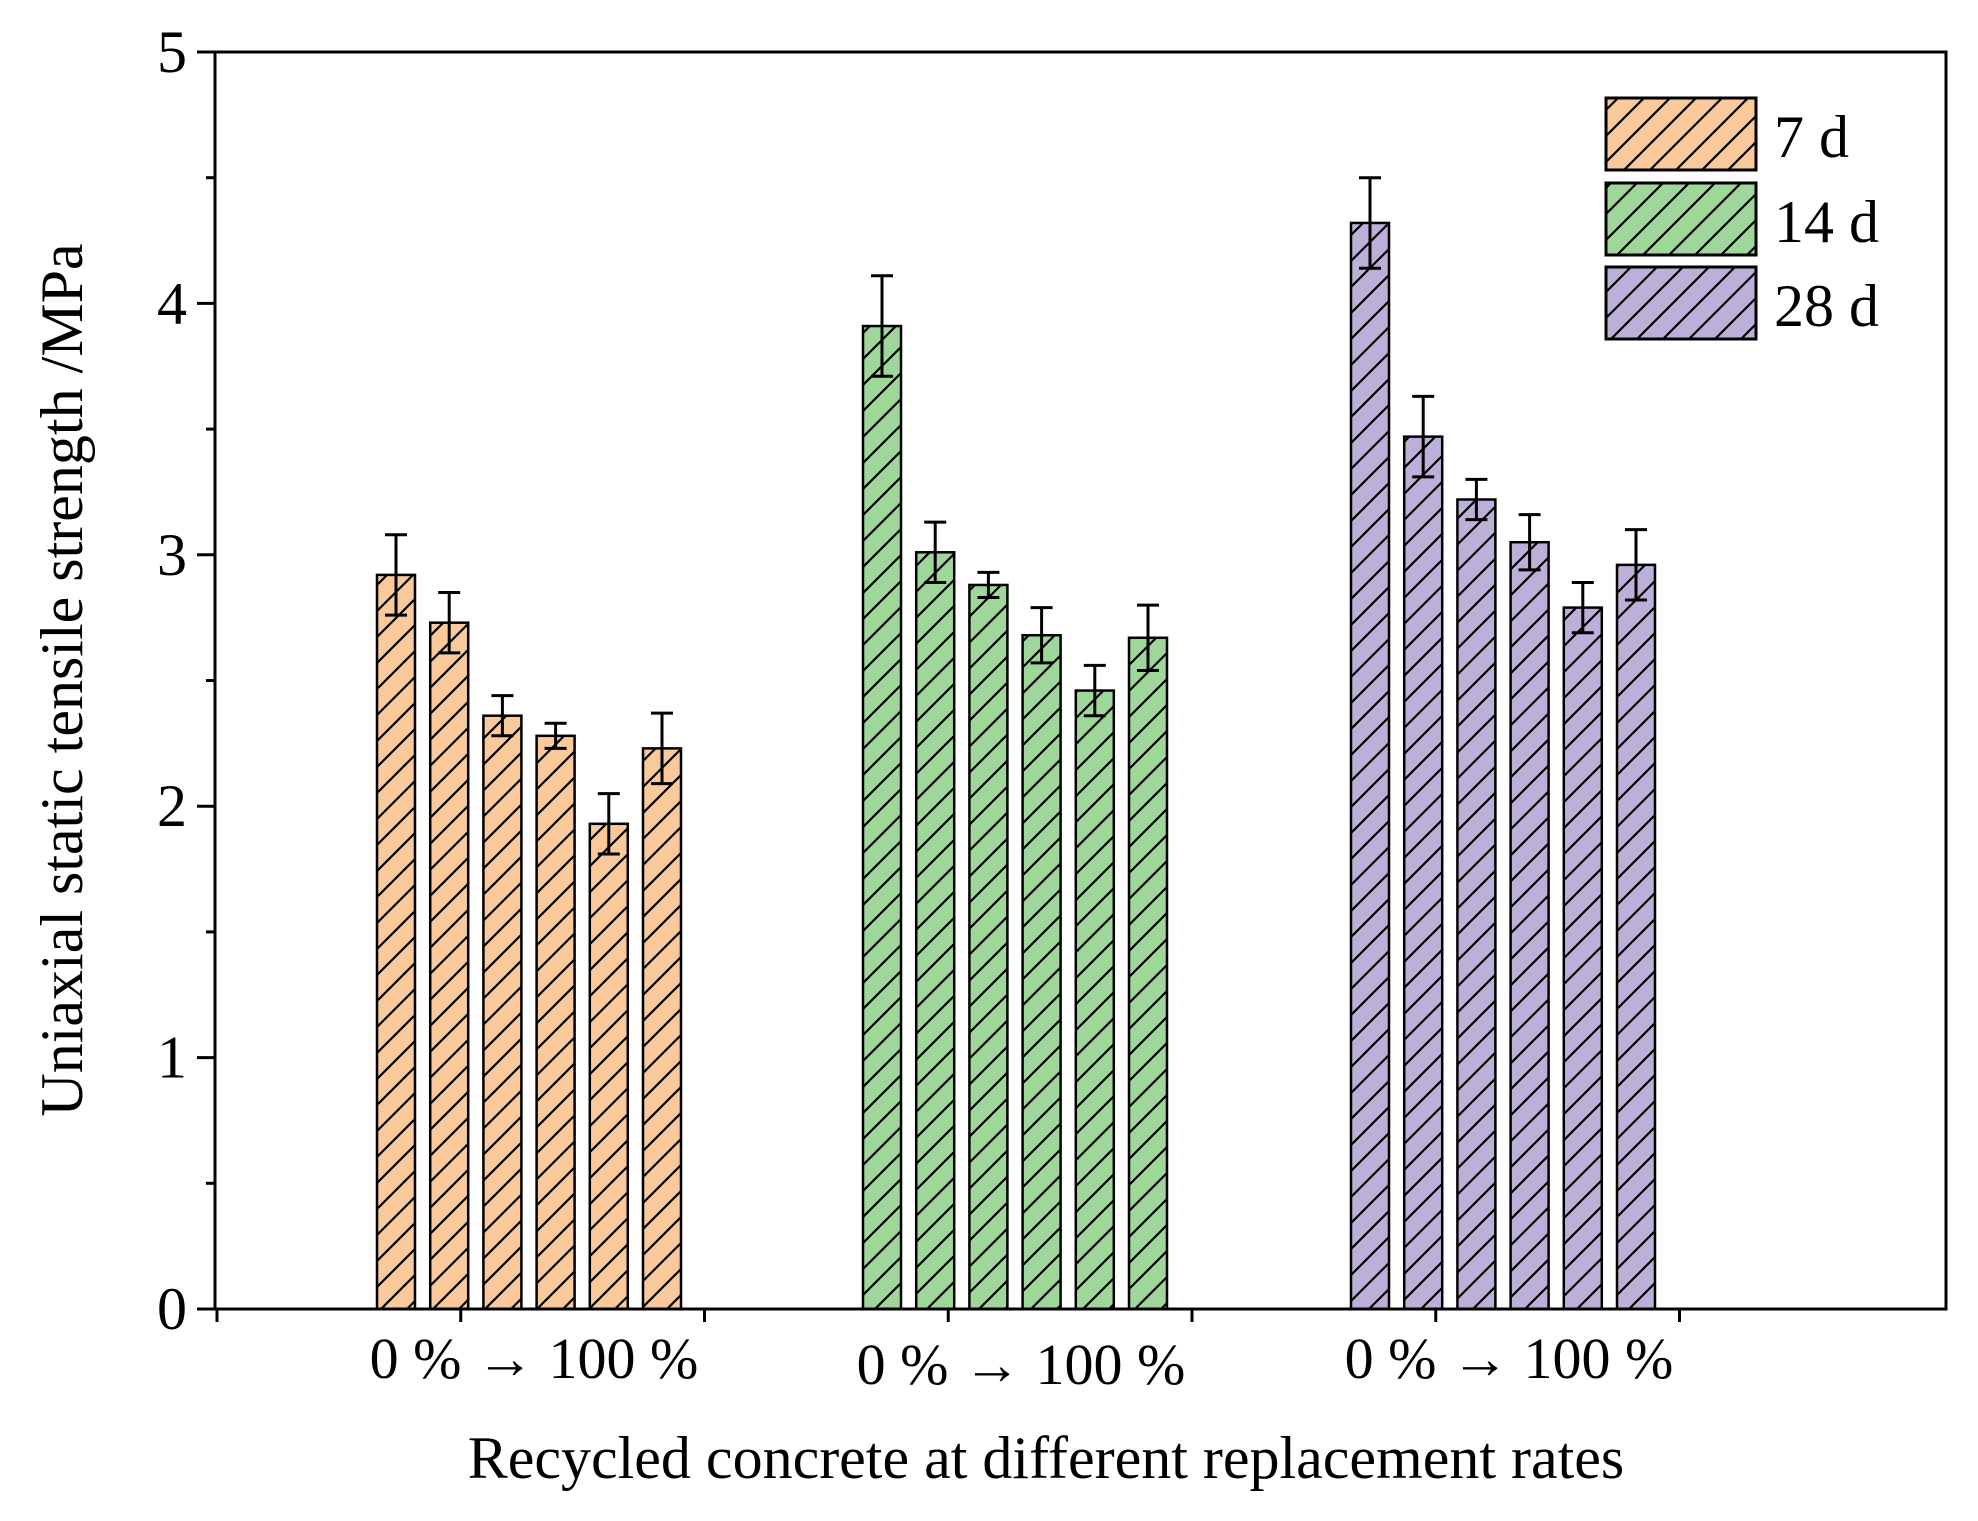  Describe the element at coordinates (172, 806) in the screenshot. I see `y-tick-label: 2` at that location.